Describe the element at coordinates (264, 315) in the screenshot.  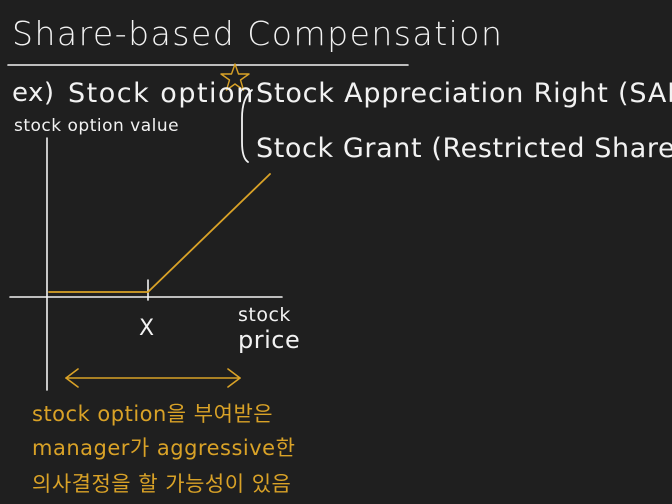
I see `x-axis-label-line1: stock` at that location.